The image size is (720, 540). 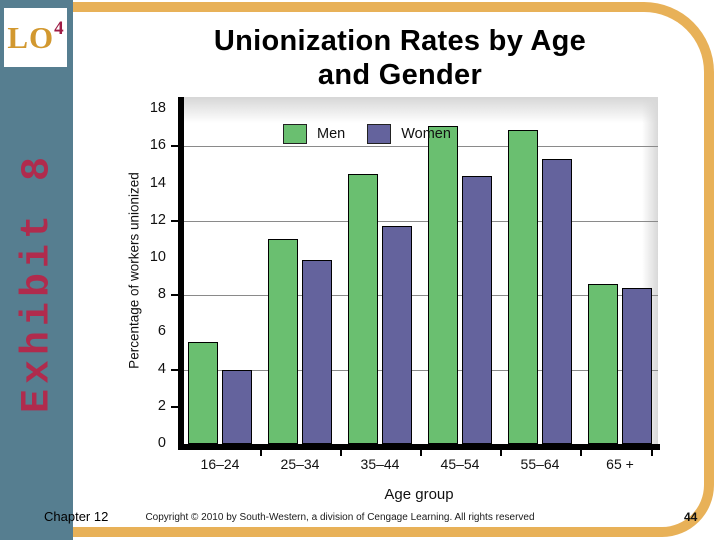 What do you see at coordinates (331, 134) in the screenshot?
I see `legend-label-men: Men` at bounding box center [331, 134].